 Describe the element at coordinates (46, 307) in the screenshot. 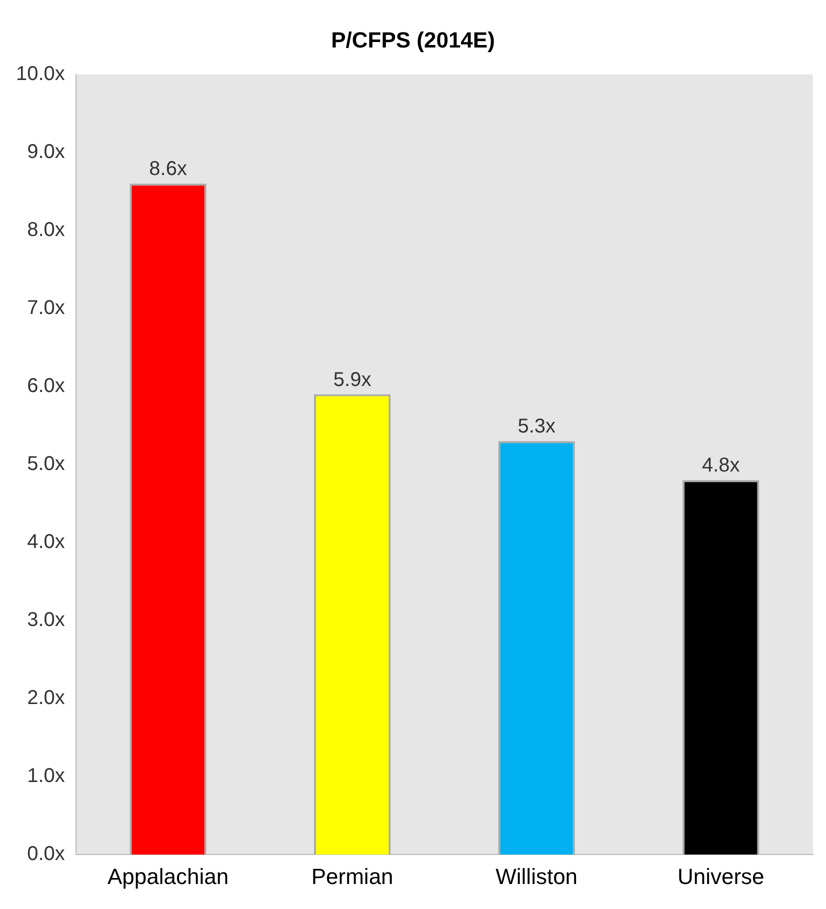

I see `y-tick-label: 7.0x` at that location.